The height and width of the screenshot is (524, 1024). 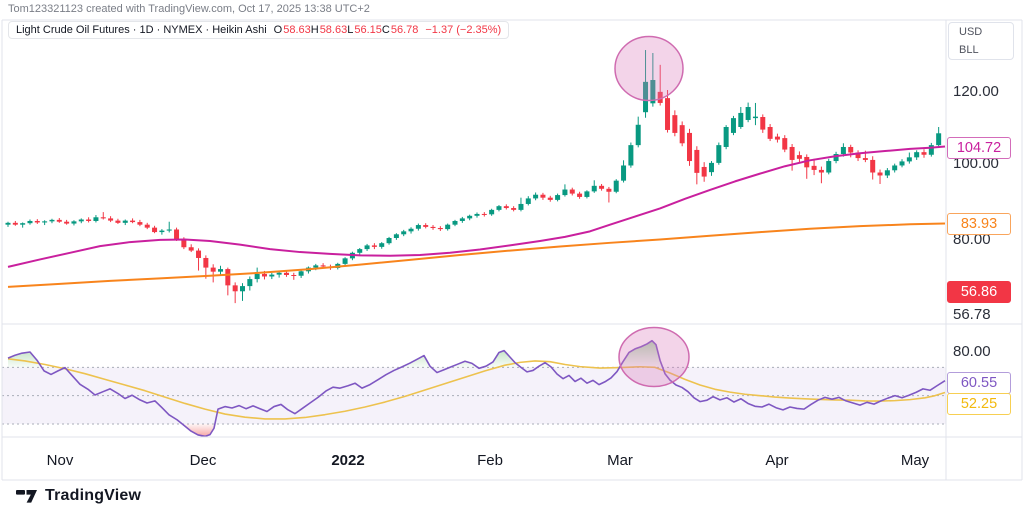 I want to click on ohlc-values: O 58.63 H 58.63 L 56.15 C 56.78, so click(x=346, y=30).